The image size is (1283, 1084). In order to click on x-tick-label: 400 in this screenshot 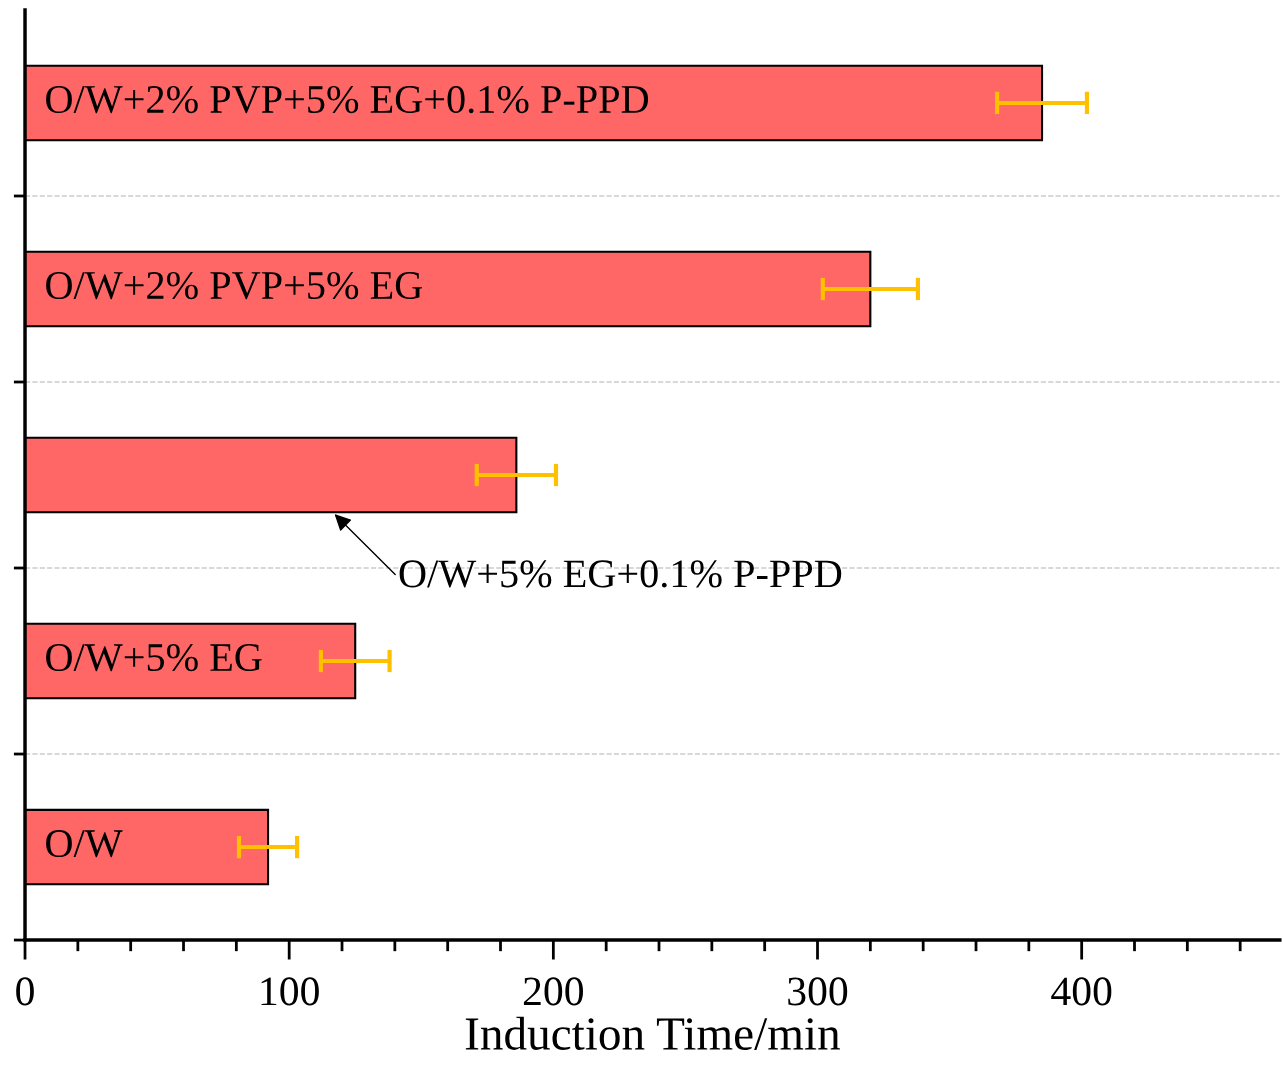, I will do `click(1081, 991)`.